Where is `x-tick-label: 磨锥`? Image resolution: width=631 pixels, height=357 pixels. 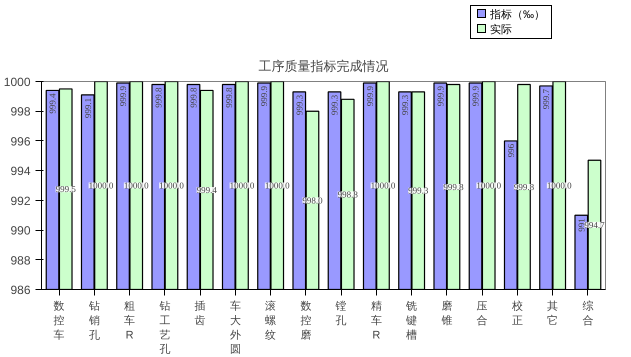 x-tick-label: 磨锥 is located at coordinates (446, 313).